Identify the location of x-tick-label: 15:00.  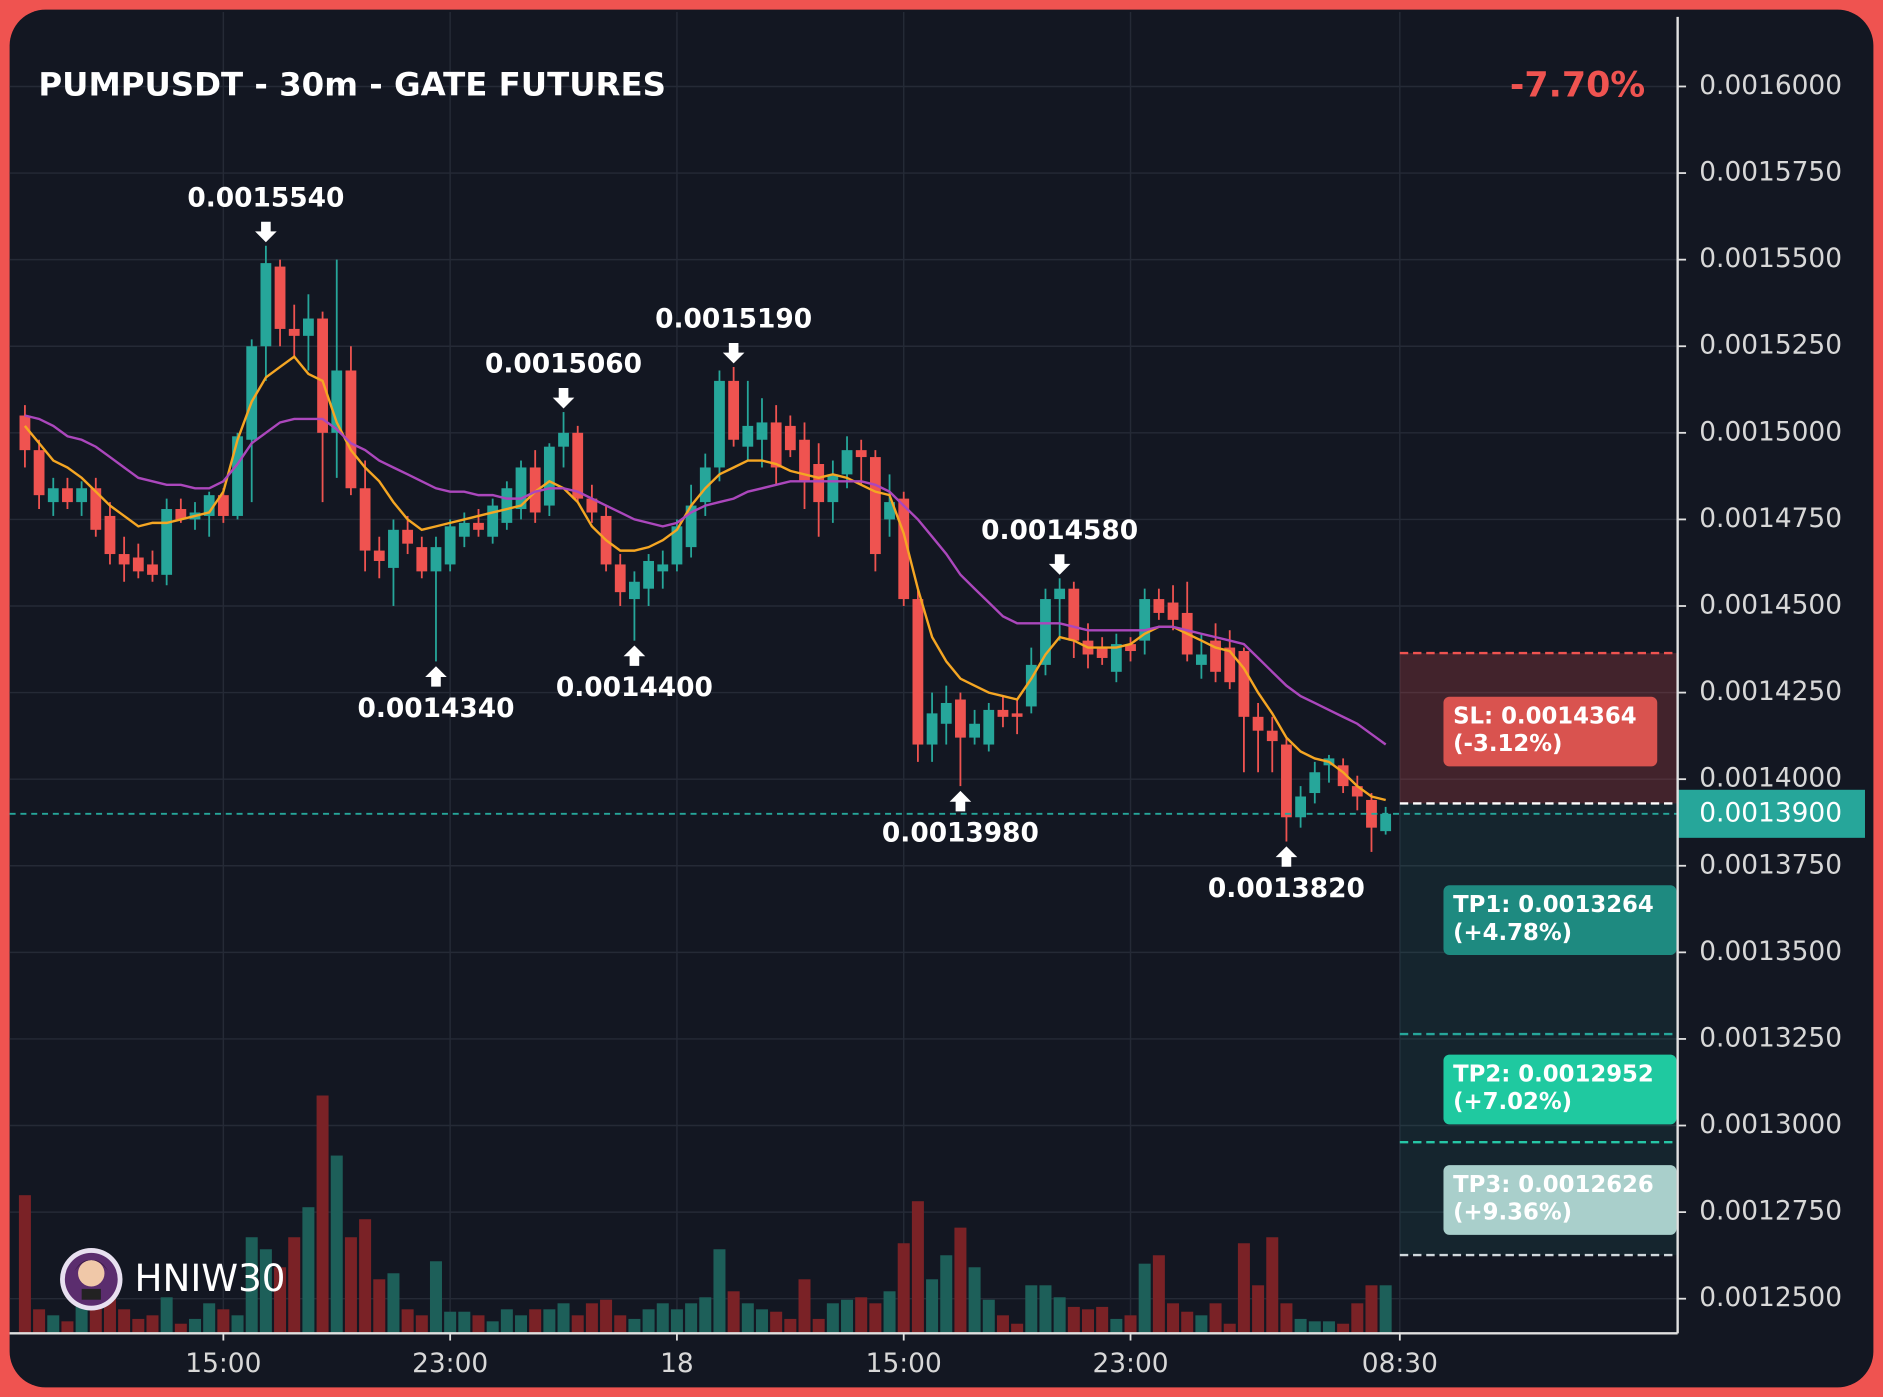
(904, 1363).